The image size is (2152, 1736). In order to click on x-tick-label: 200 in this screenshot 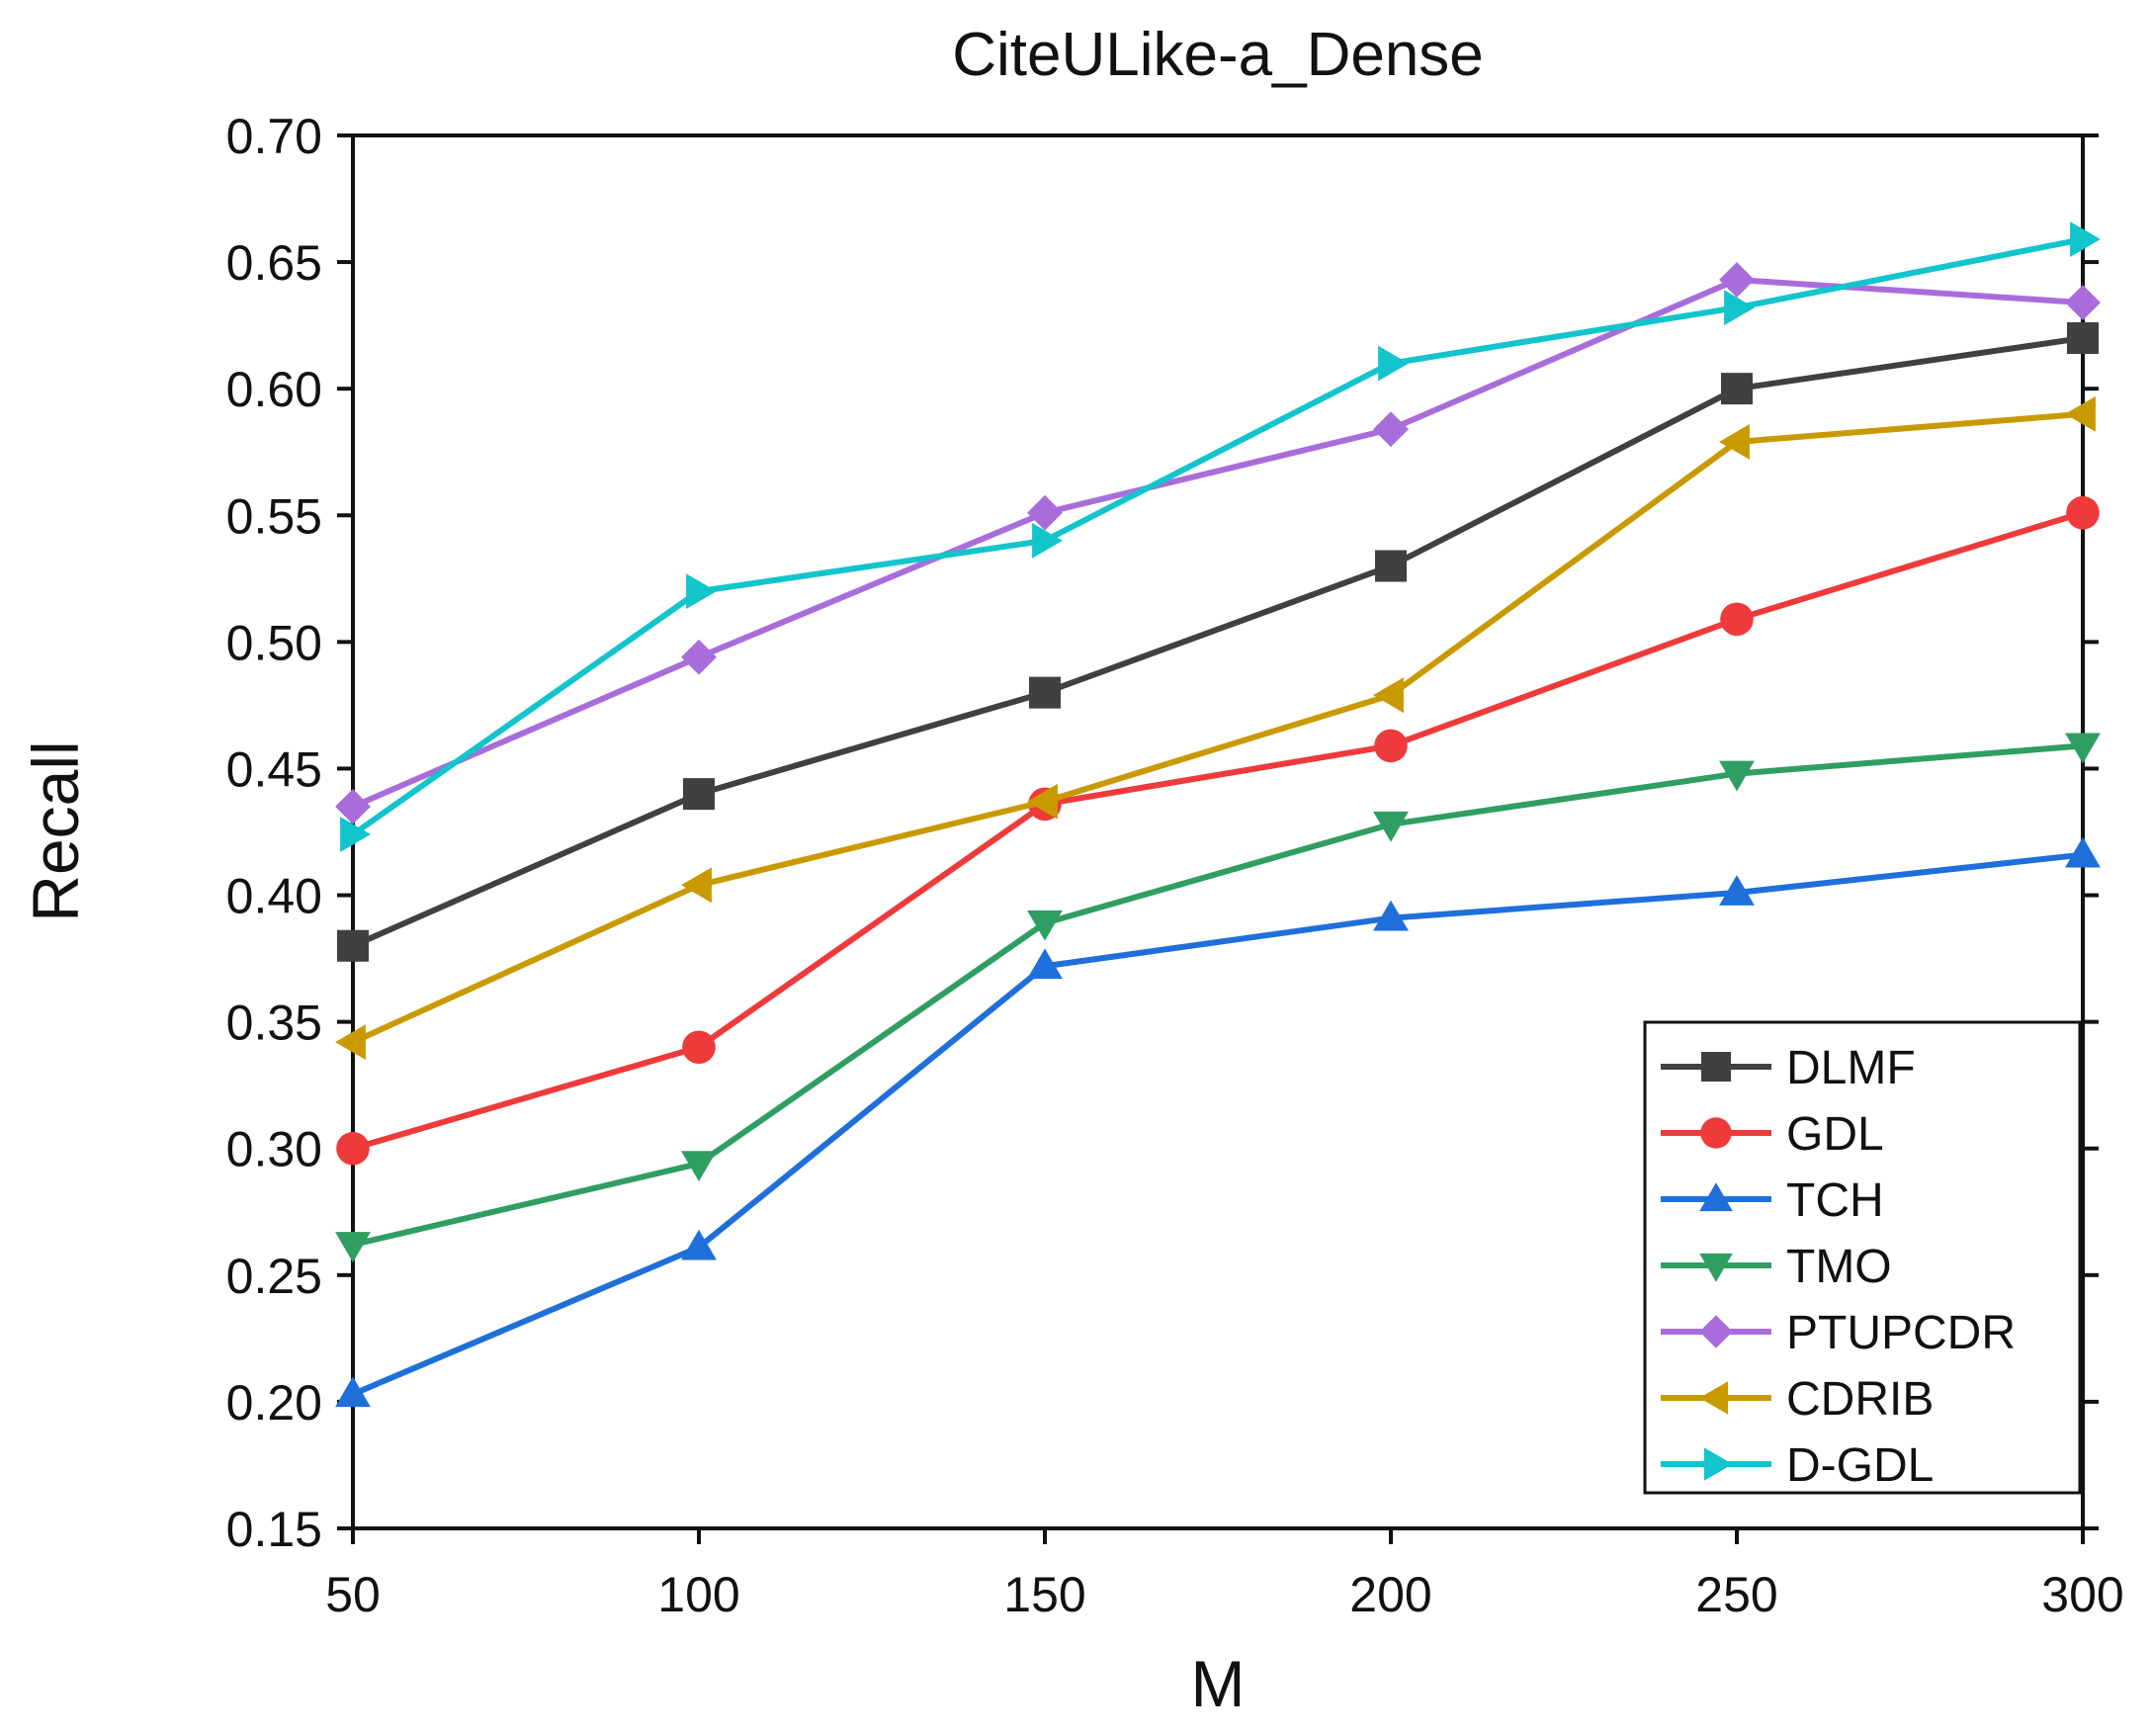, I will do `click(1390, 1594)`.